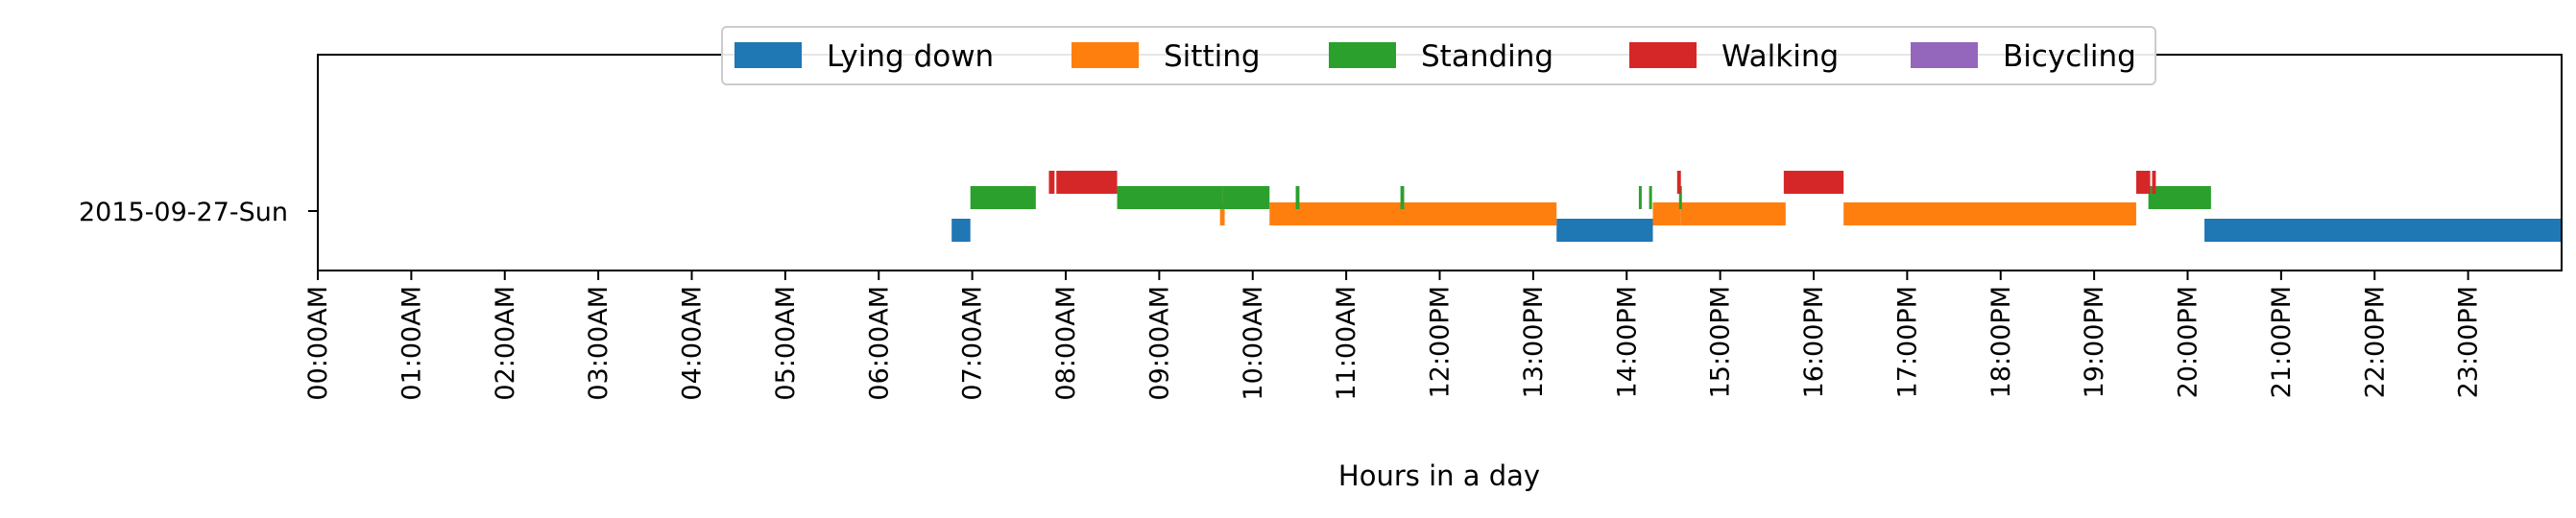  What do you see at coordinates (505, 343) in the screenshot?
I see `x-tick-label: 02:00AM` at bounding box center [505, 343].